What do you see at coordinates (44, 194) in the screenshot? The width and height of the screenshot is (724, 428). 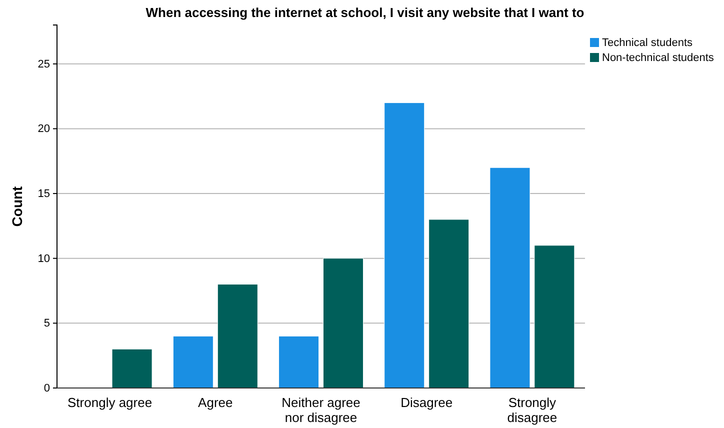 I see `y-tick-label: 15` at bounding box center [44, 194].